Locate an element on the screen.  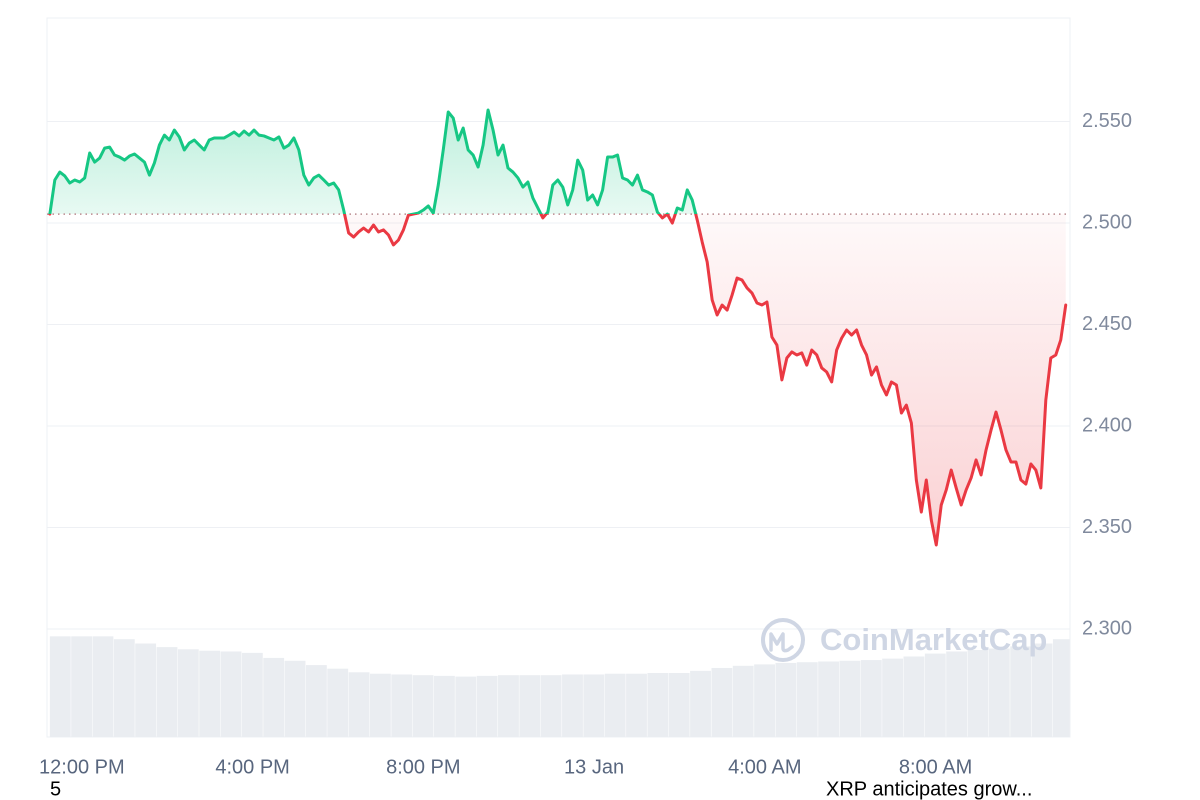
y-tick-label: 2.500 is located at coordinates (1107, 222).